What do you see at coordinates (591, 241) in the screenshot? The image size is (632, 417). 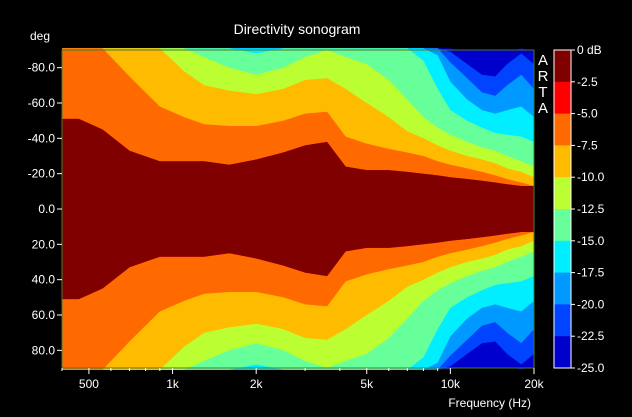 I see `colorbar-label: -15.0` at bounding box center [591, 241].